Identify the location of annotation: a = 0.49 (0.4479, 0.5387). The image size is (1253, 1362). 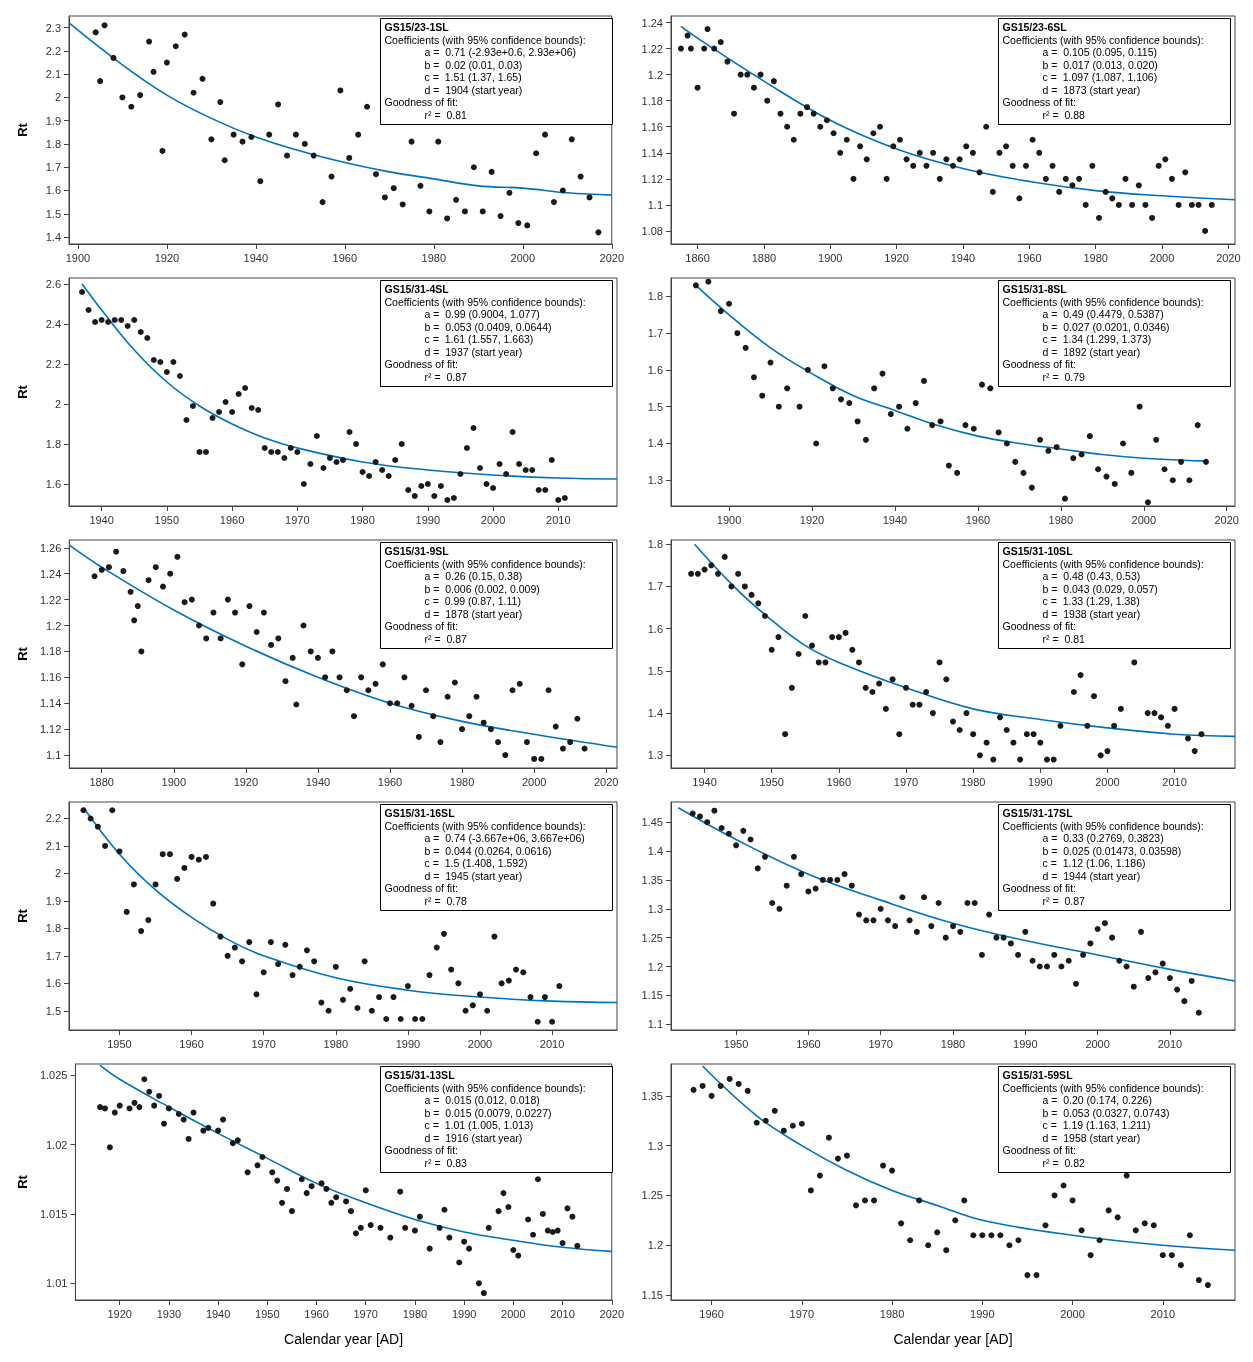
(1103, 314).